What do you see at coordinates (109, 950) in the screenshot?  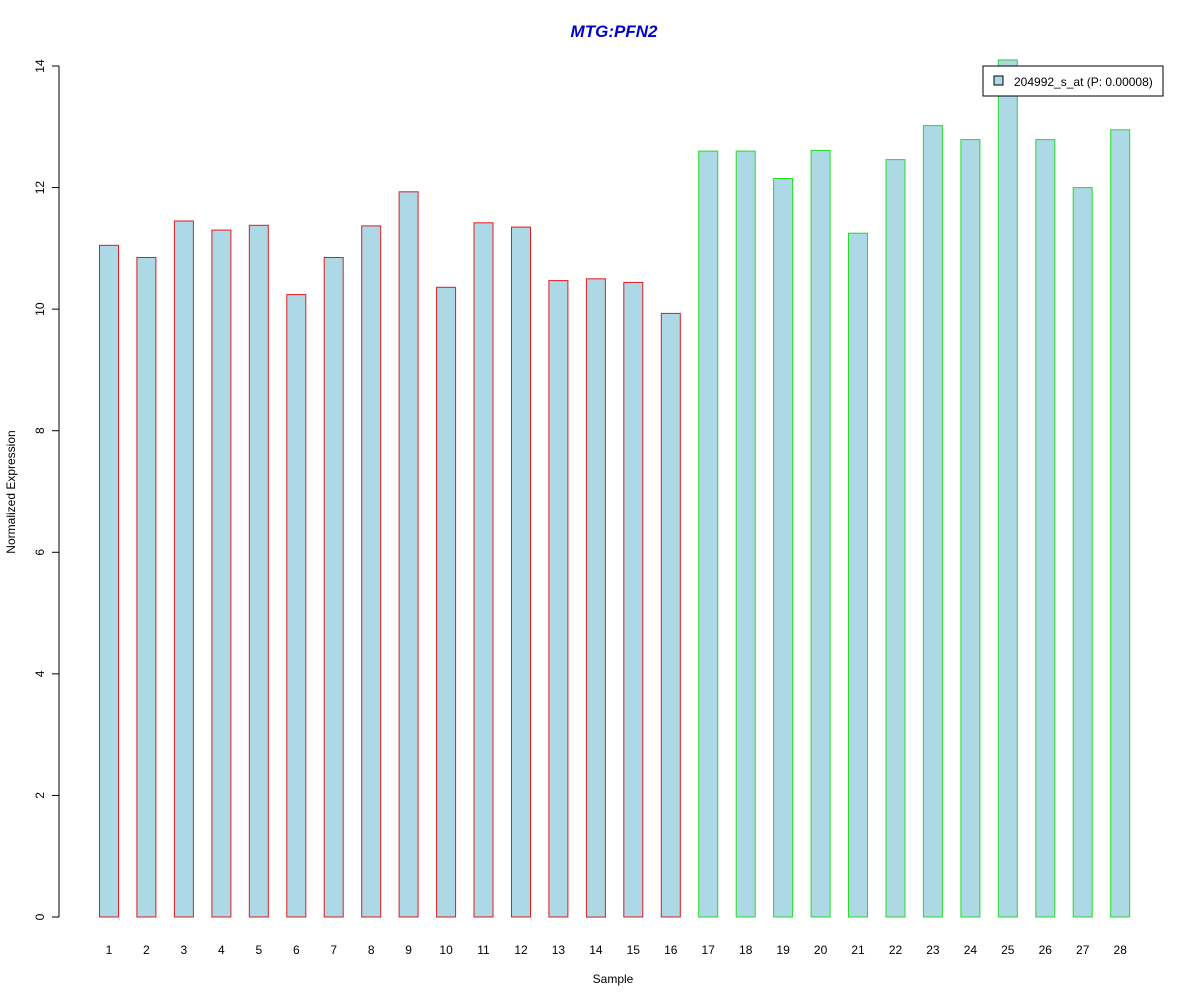 I see `x-tick-label: 1` at bounding box center [109, 950].